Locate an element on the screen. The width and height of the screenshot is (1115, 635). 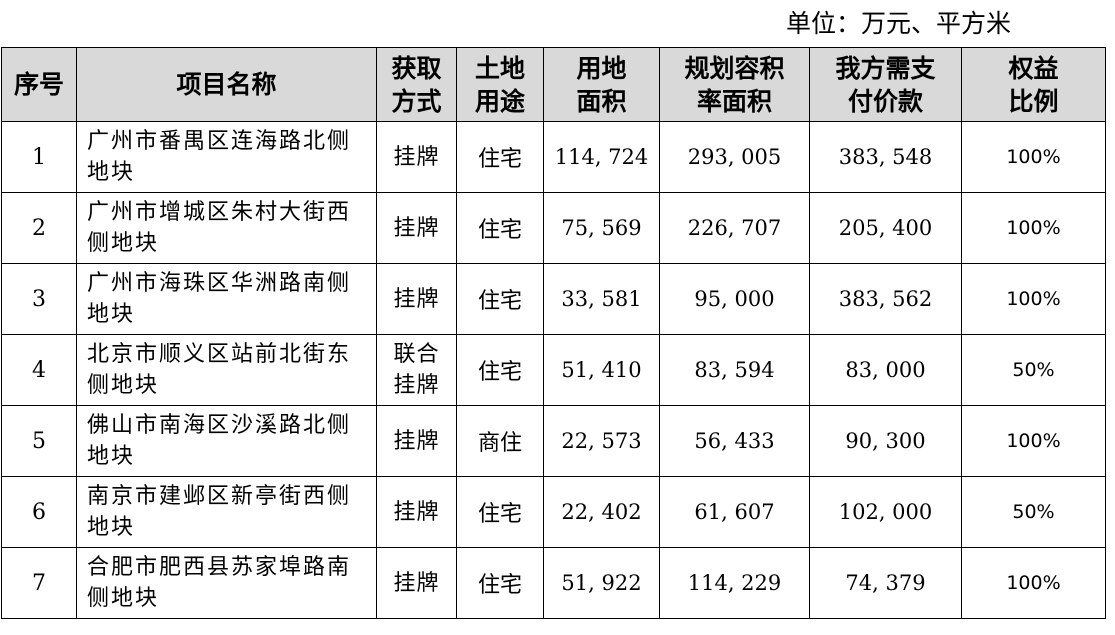
project-name-cell: 佛山市南海区沙溪路北侧 地块 is located at coordinates (226, 441).